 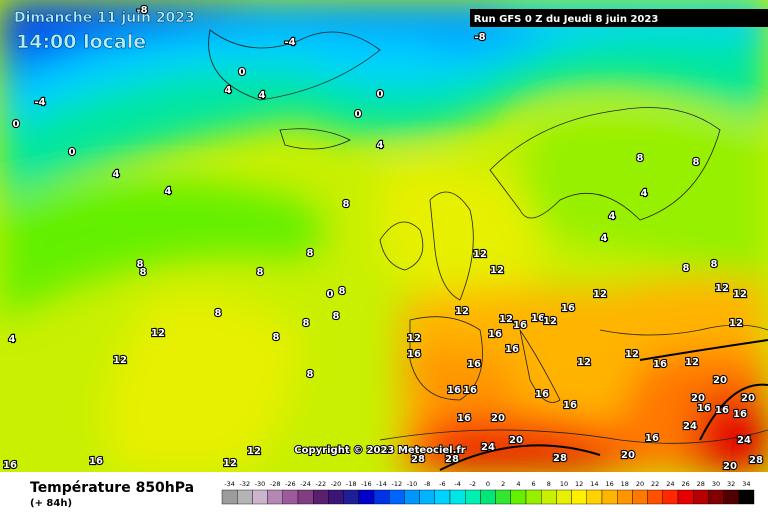 I want to click on colorbar-label: 16, so click(x=609, y=484).